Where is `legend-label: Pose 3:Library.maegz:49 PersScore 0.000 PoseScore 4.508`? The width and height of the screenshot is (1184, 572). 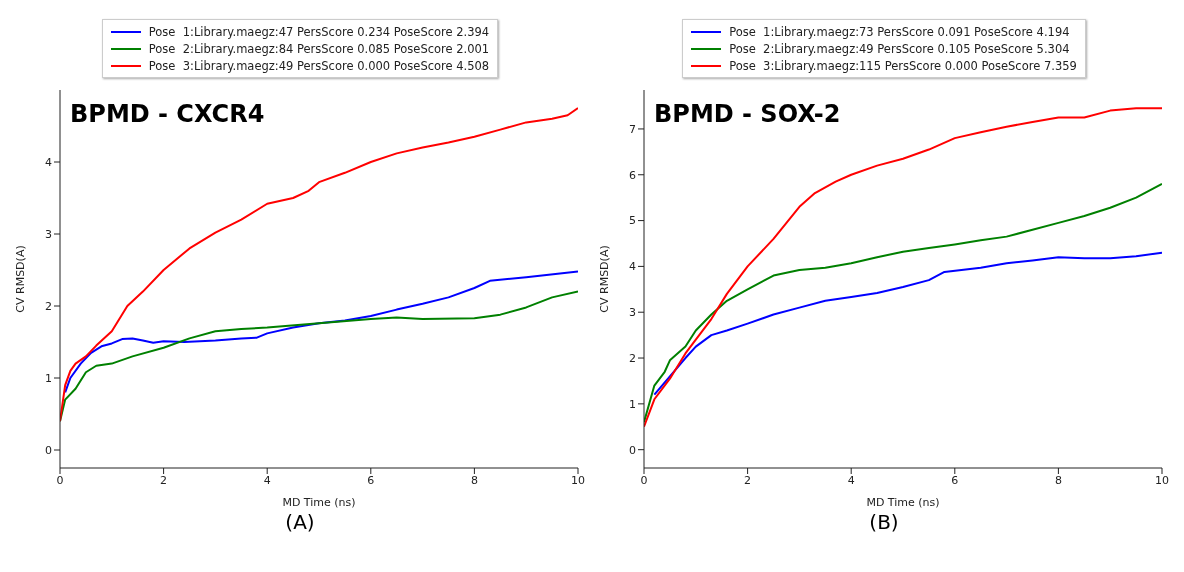
legend-label: Pose 3:Library.maegz:49 PersScore 0.000 PoseScore 4.508 is located at coordinates (319, 65).